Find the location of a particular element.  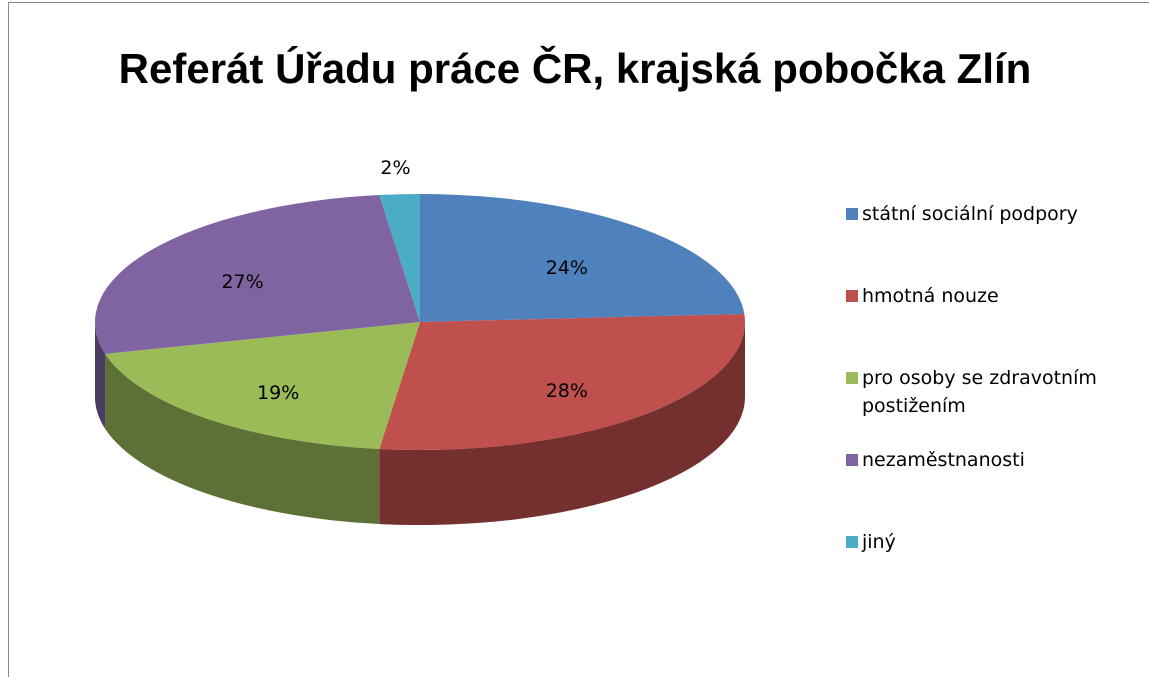

legend-label: pro osoby se zdravotním postižením is located at coordinates (979, 392).